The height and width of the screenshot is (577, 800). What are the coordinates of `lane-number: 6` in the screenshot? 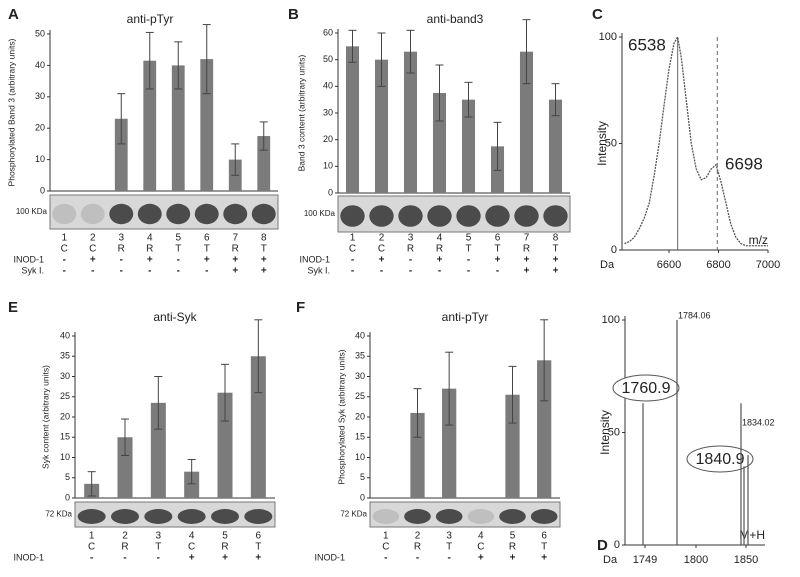 It's located at (259, 536).